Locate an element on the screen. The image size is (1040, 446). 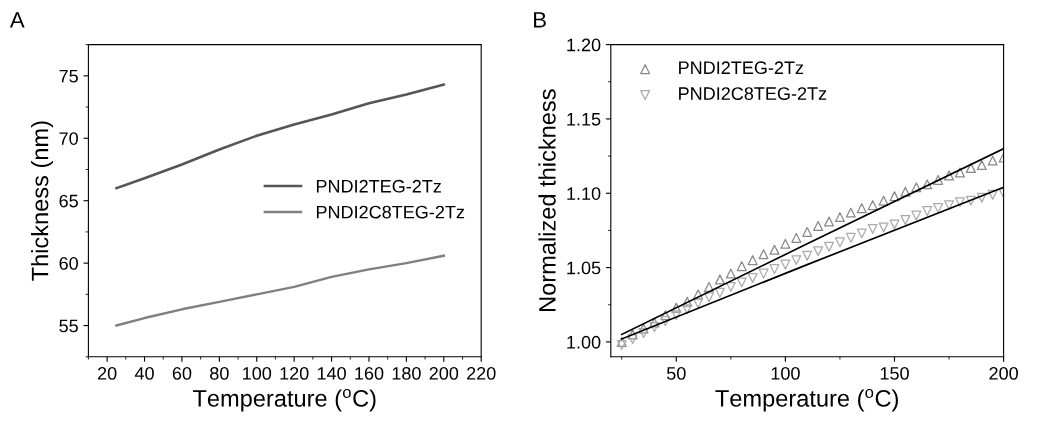
y-tick-label: 70 is located at coordinates (68, 138).